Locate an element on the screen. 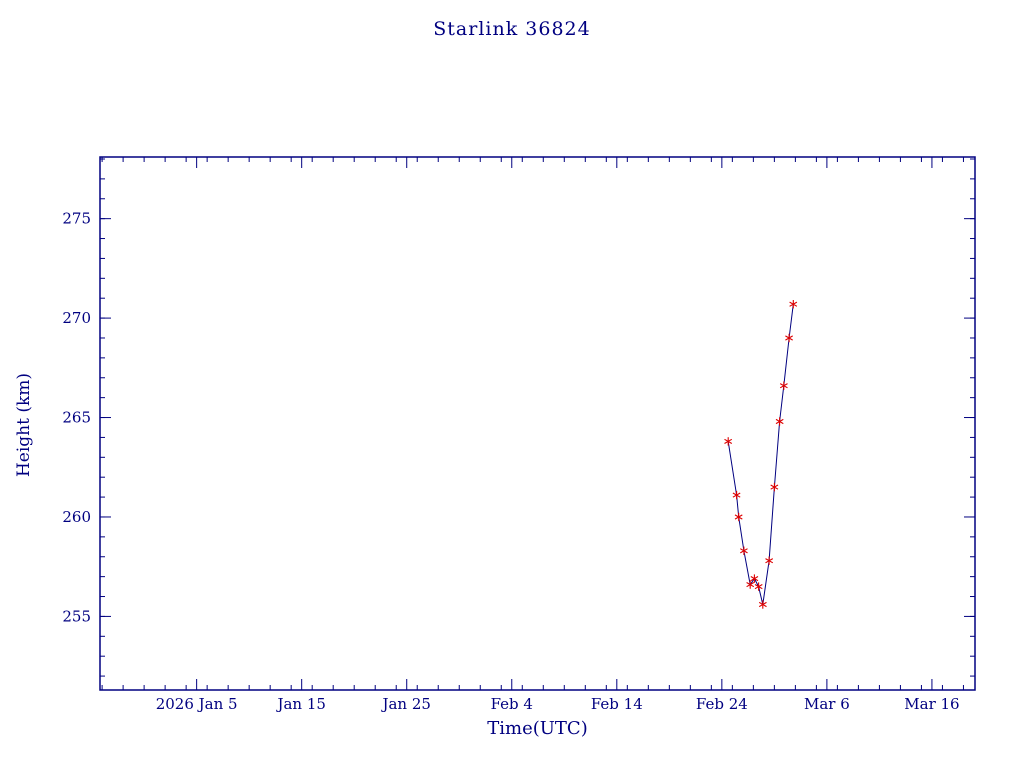 The height and width of the screenshot is (768, 1024). x-tick-label: Feb 24 is located at coordinates (722, 704).